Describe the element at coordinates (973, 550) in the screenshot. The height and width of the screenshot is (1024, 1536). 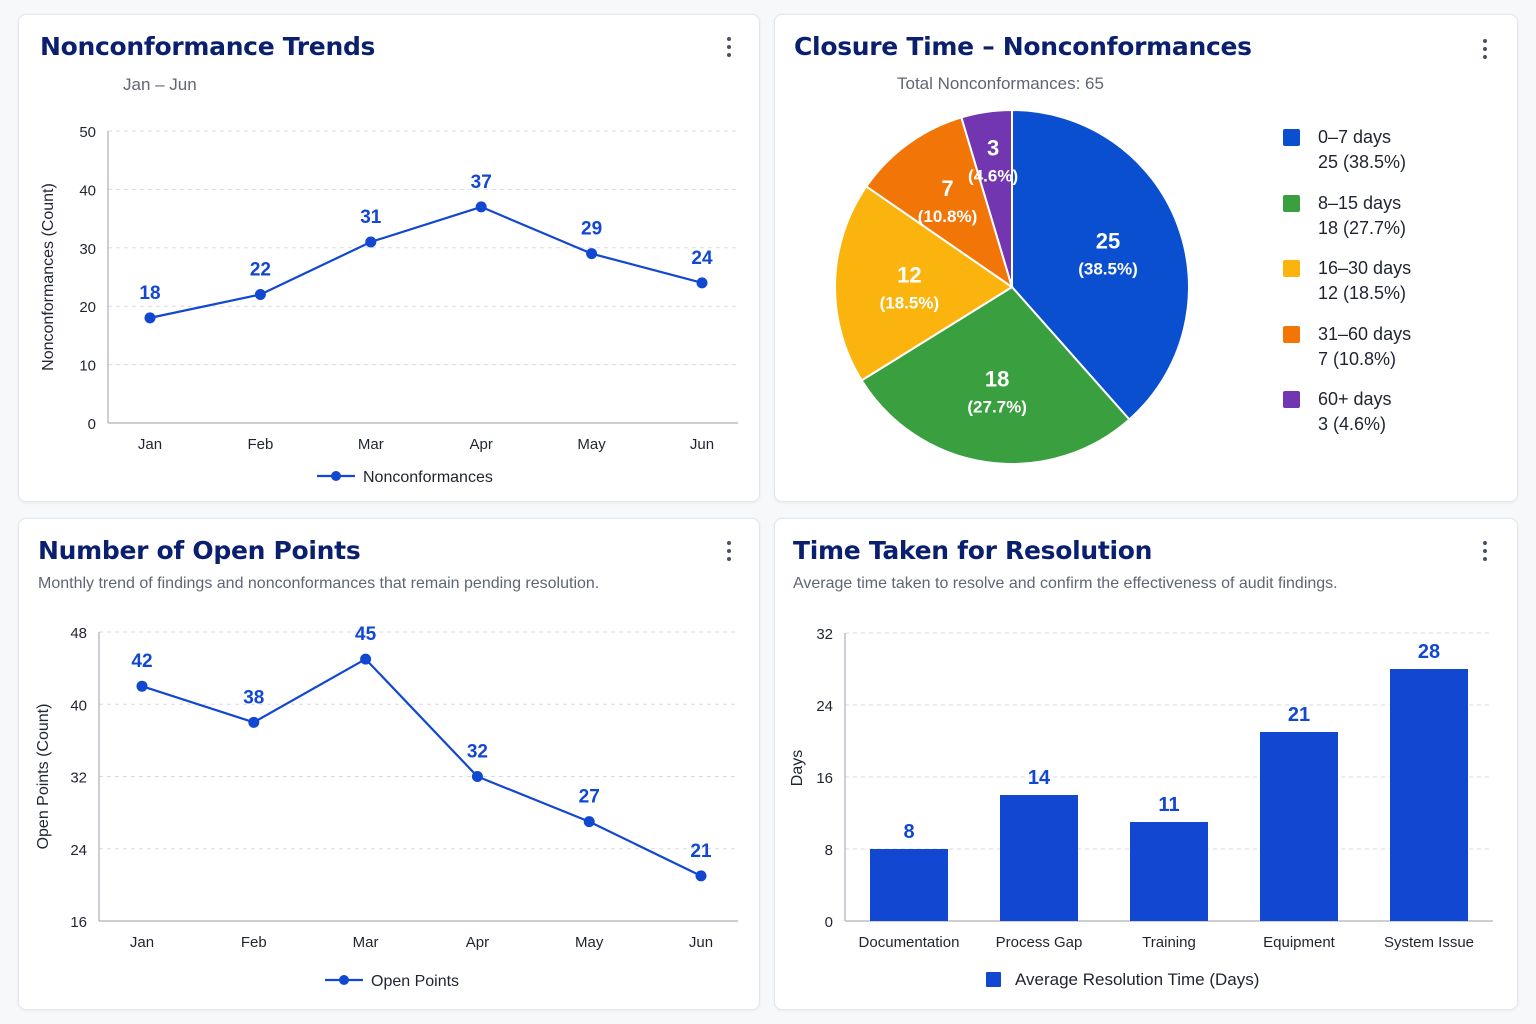
I see `card-title: Time Taken for Resolution` at that location.